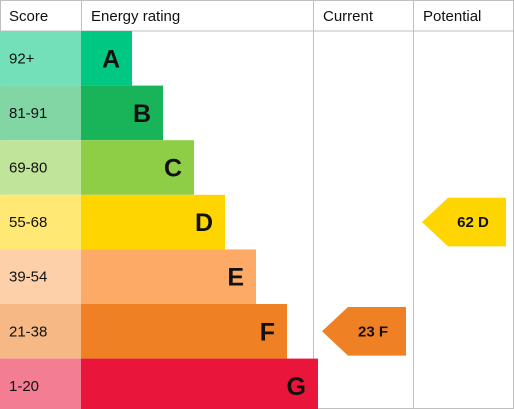  I want to click on rating-indicators: 23 F 62 D, so click(414, 276).